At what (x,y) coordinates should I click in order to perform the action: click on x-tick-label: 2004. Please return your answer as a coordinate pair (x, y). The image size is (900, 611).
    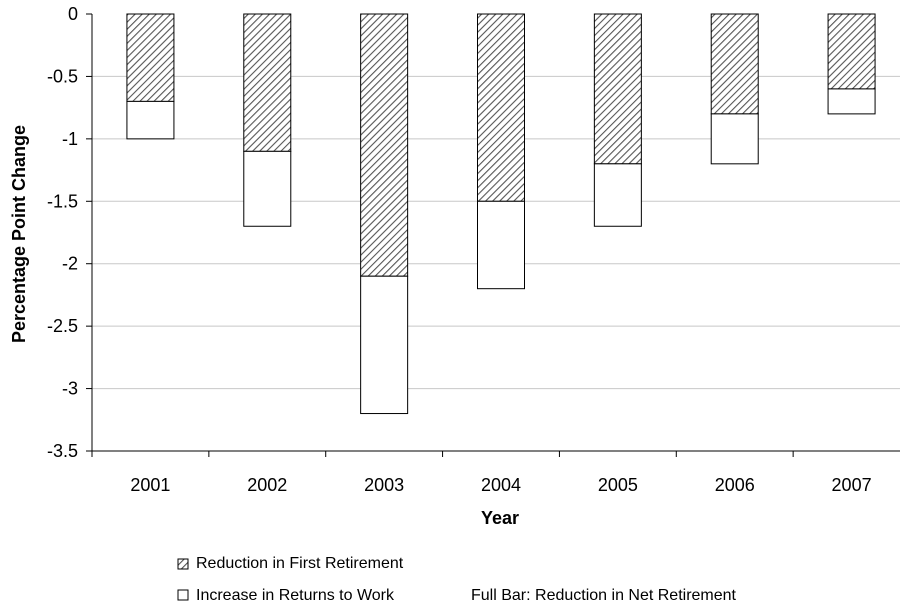
    Looking at the image, I should click on (501, 485).